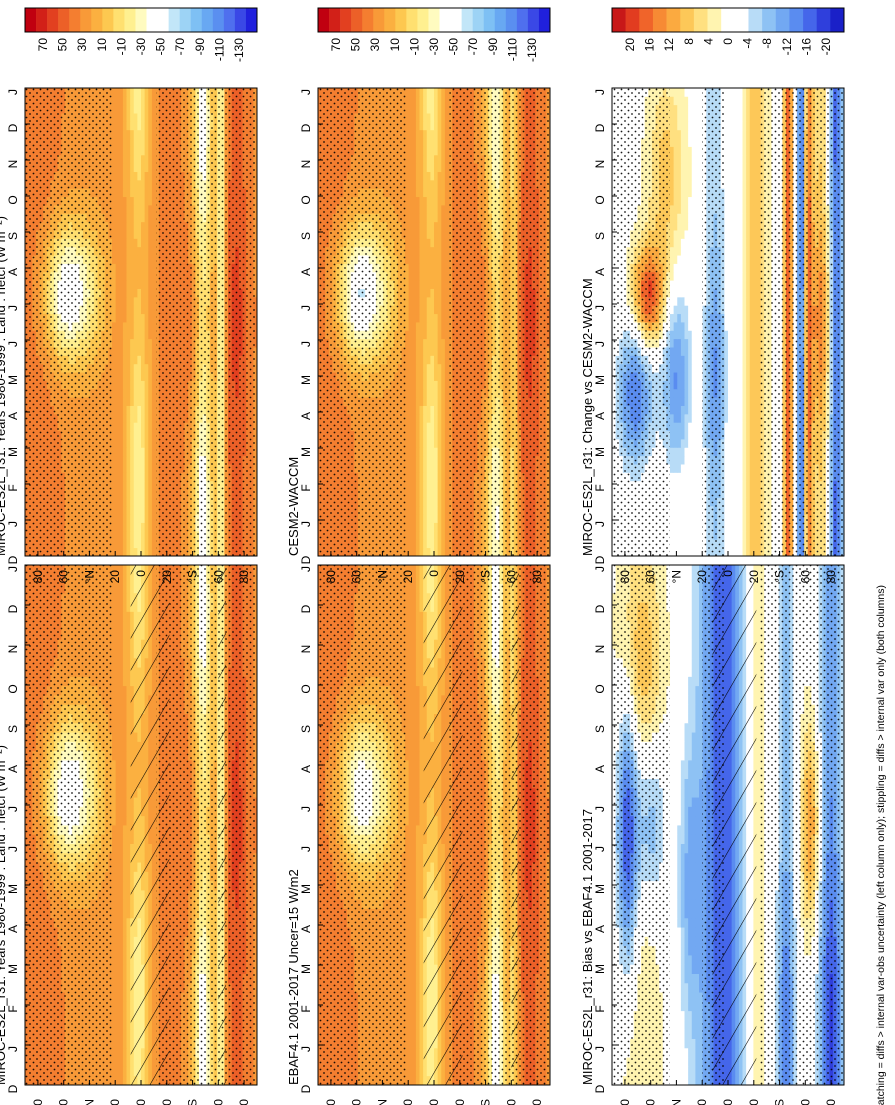 The height and width of the screenshot is (1105, 895). Describe the element at coordinates (167, 1102) in the screenshot. I see `lat-label: 20` at that location.